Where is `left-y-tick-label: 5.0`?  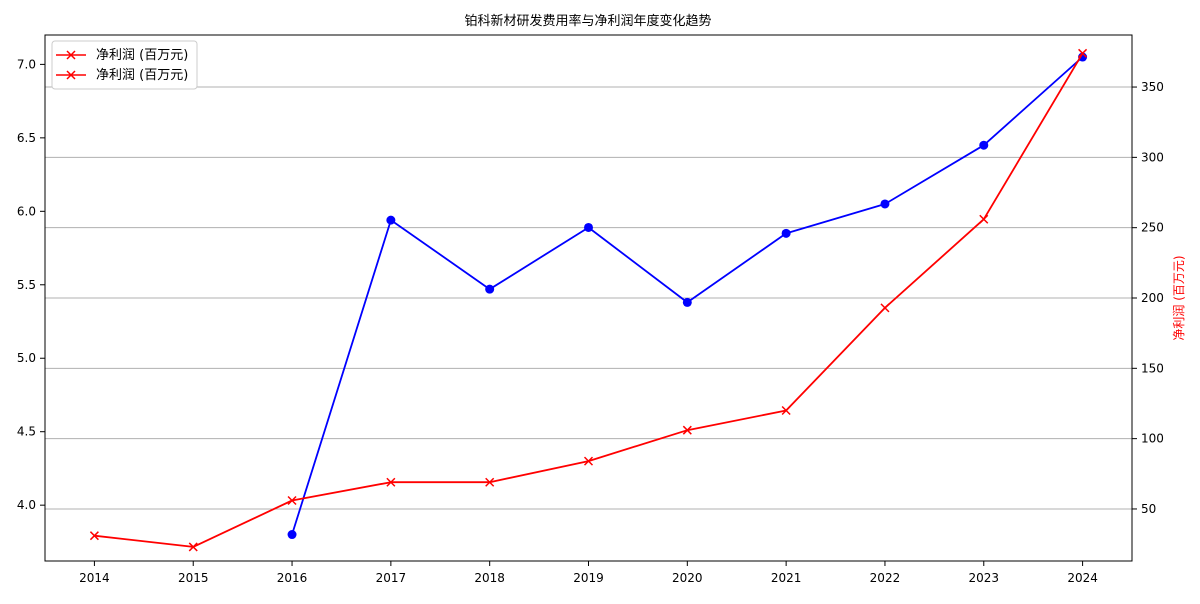 left-y-tick-label: 5.0 is located at coordinates (26, 358).